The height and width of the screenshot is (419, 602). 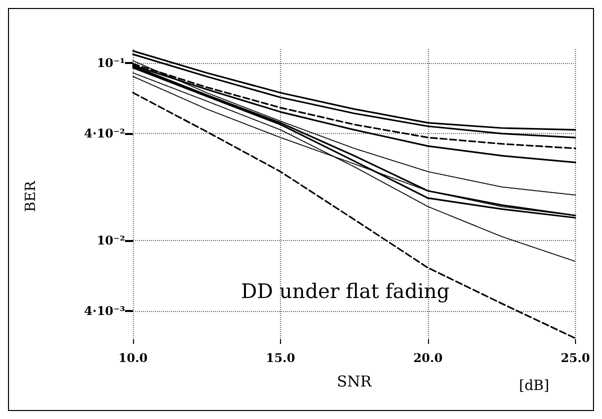 I want to click on x-axis-title: SNR, so click(x=354, y=381).